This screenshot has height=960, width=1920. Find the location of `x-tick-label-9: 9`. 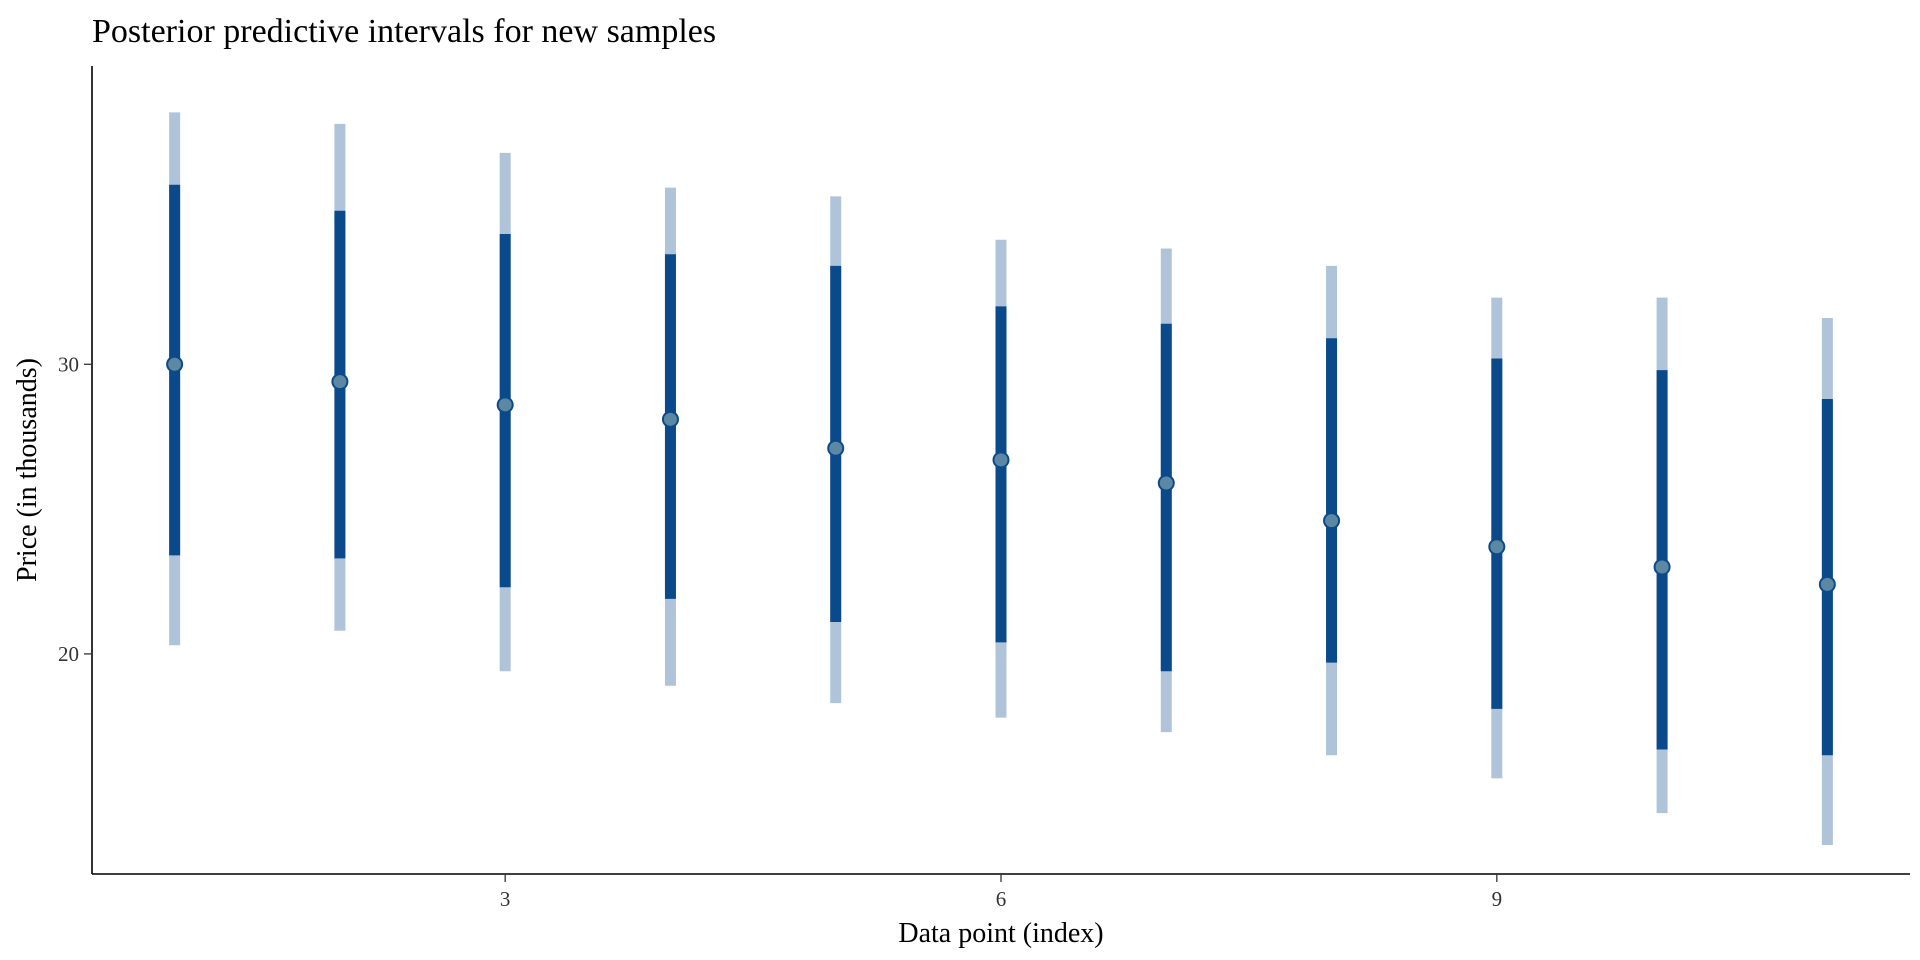

x-tick-label-9: 9 is located at coordinates (1497, 899).